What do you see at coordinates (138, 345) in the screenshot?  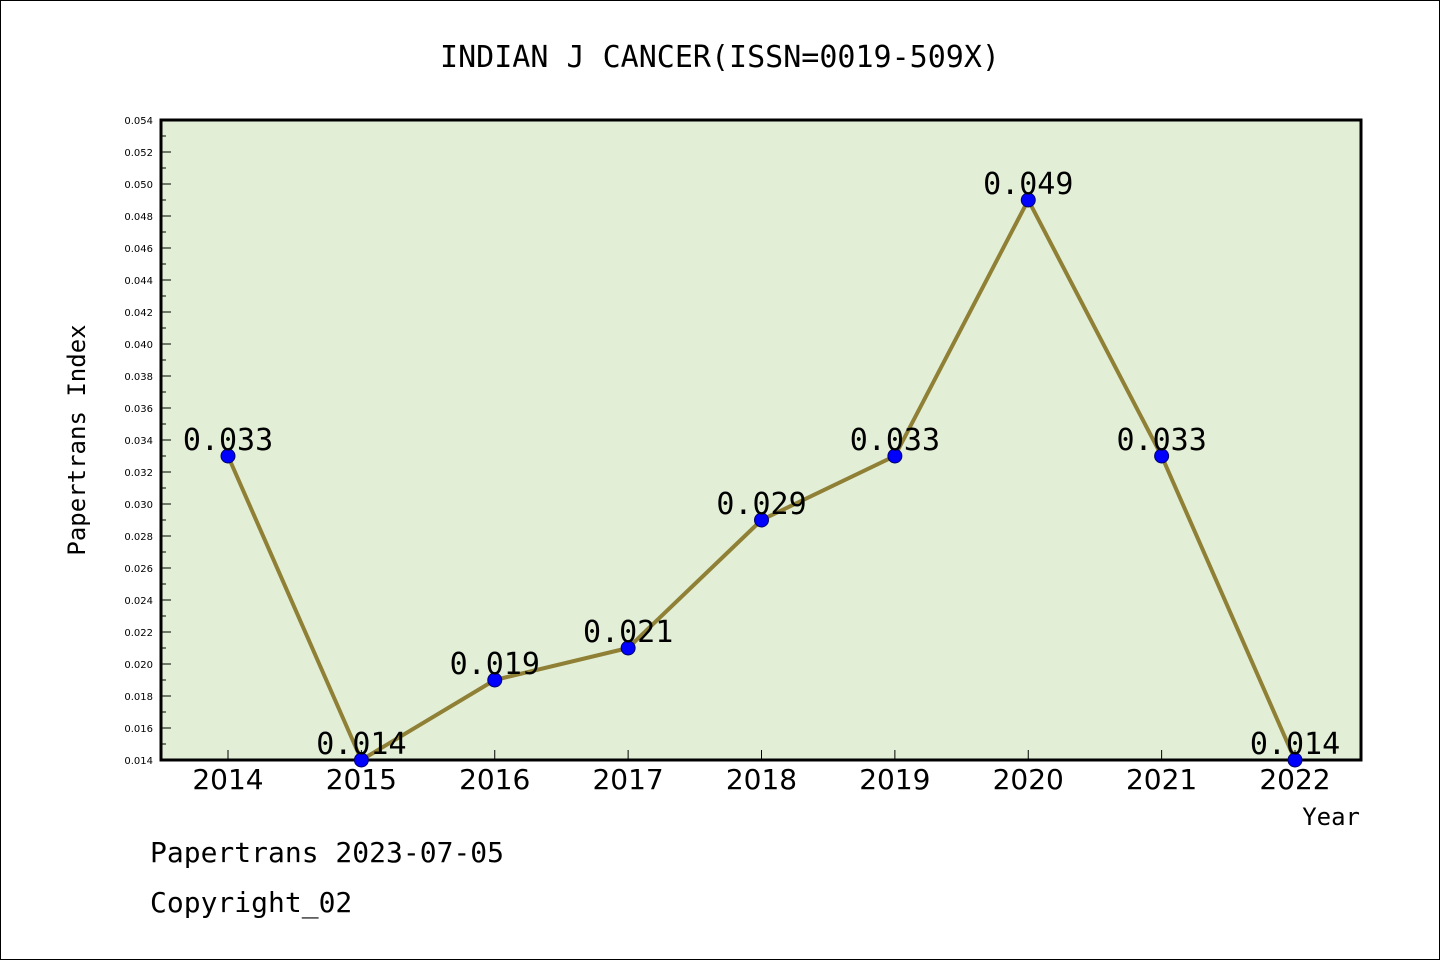 I see `y-tick-label: 0.040` at bounding box center [138, 345].